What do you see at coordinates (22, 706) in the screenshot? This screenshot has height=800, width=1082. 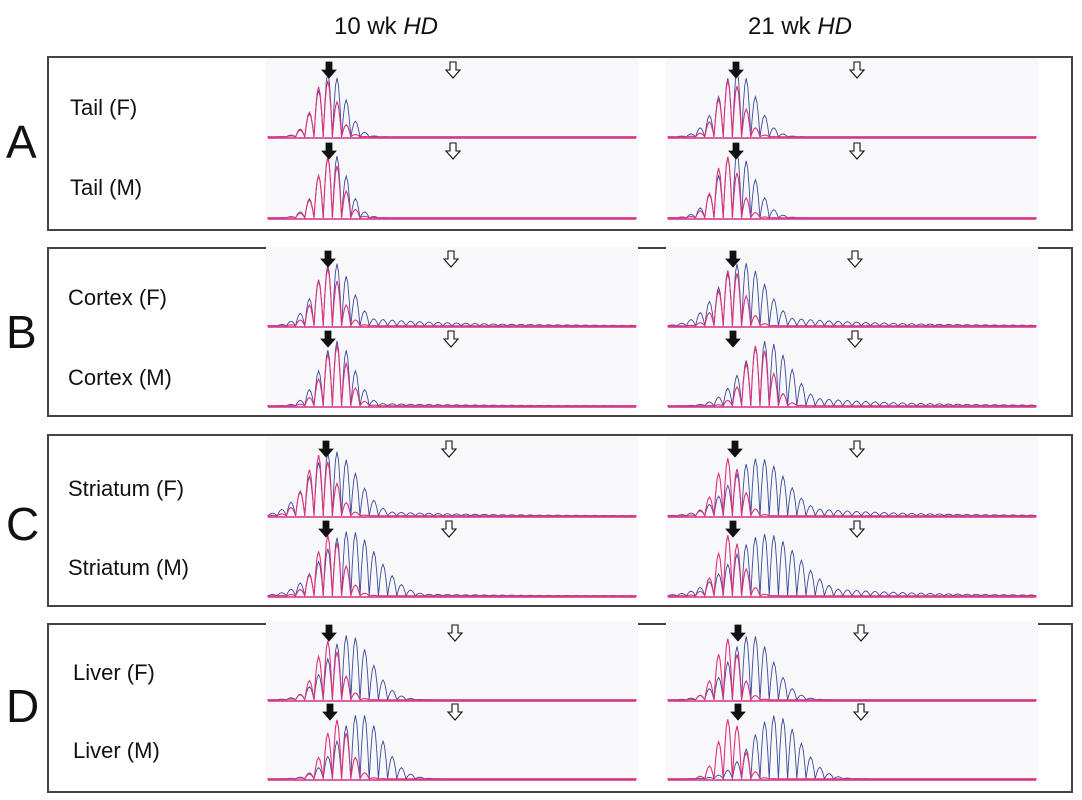 I see `panel-letter-d: D` at bounding box center [22, 706].